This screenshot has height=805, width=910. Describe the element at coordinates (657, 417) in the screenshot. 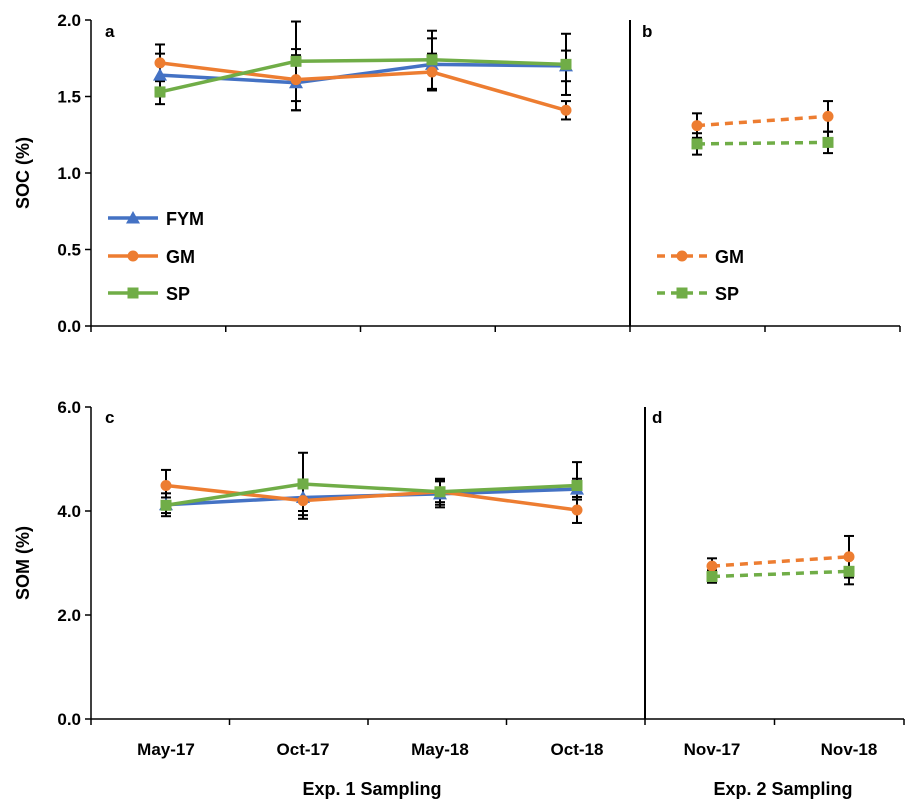

I see `panel-letter-d: d` at that location.